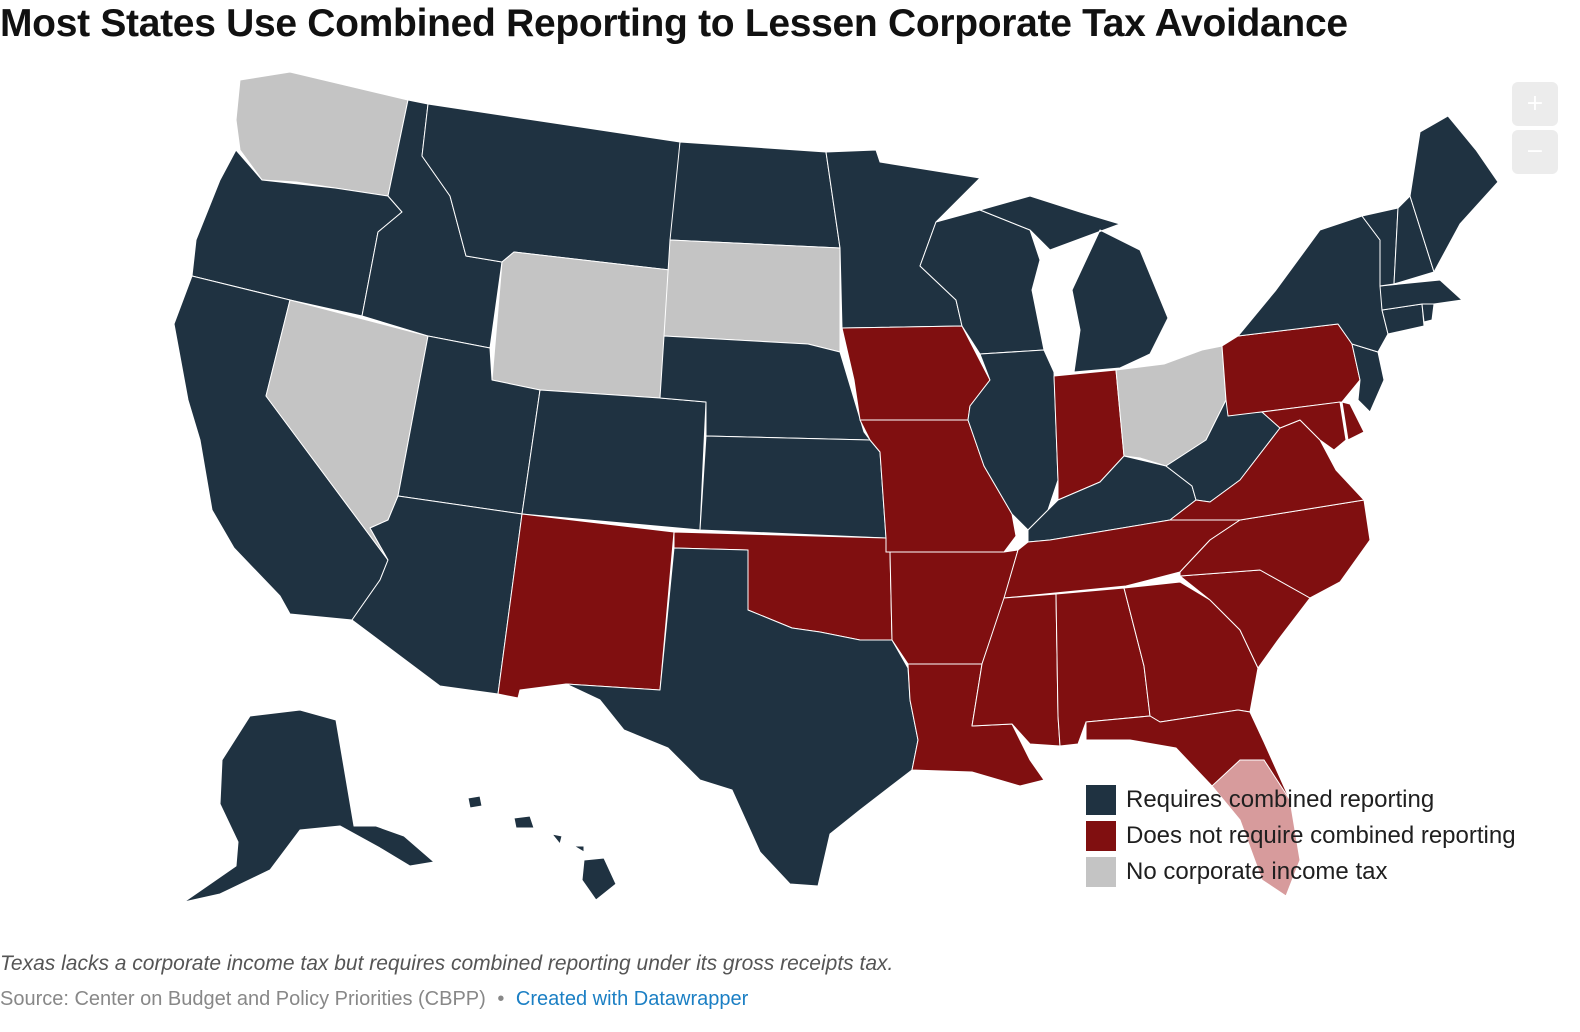  Describe the element at coordinates (586, 606) in the screenshot. I see `state-new-mexico` at that location.